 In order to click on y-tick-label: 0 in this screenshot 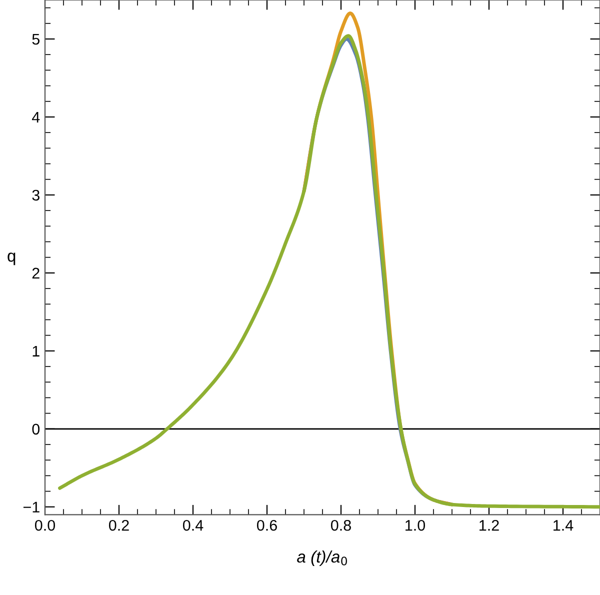, I will do `click(36, 429)`.